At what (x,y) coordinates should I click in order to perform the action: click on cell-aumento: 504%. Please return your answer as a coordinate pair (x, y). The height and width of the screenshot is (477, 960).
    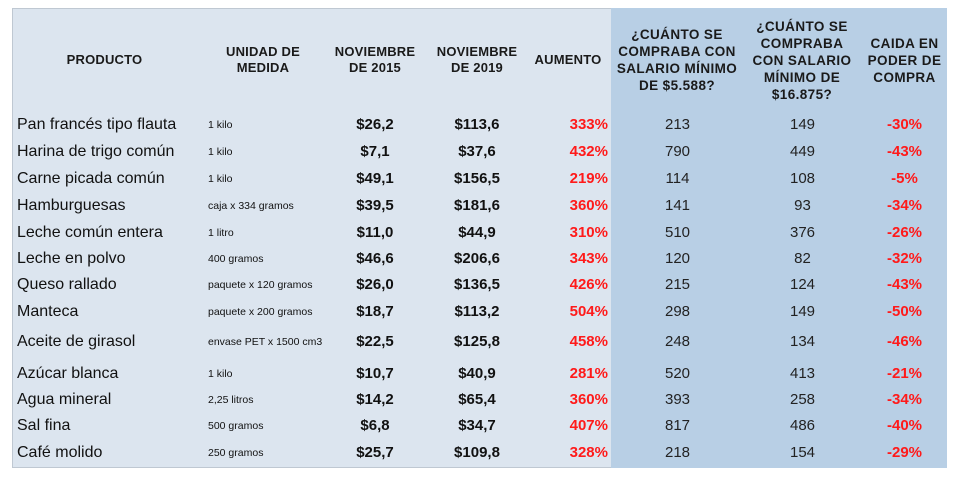
    Looking at the image, I should click on (588, 311).